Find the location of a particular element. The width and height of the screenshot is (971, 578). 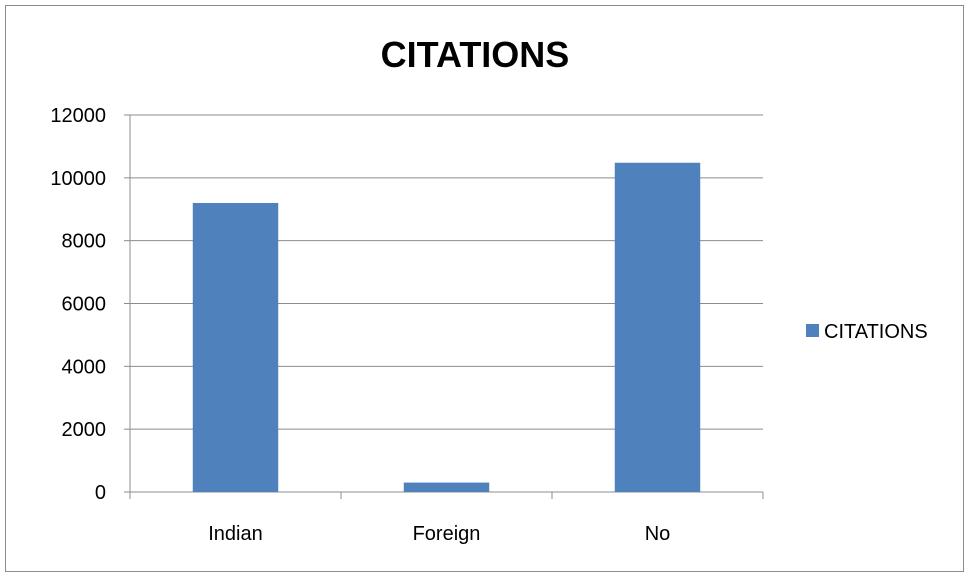

bar-no is located at coordinates (657, 327).